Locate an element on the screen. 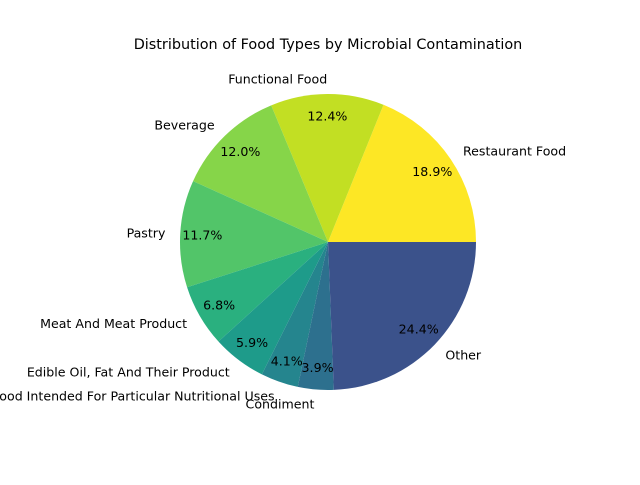 The height and width of the screenshot is (485, 640). slice-percent-label: 12.0% is located at coordinates (240, 151).